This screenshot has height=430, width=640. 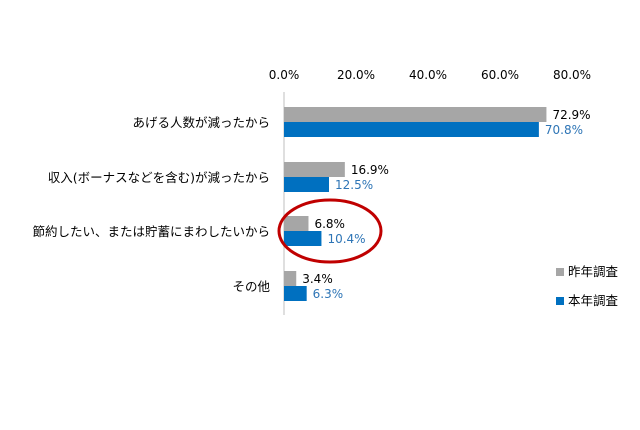 I want to click on category-label: あげる人数が減ったから, so click(x=201, y=122).